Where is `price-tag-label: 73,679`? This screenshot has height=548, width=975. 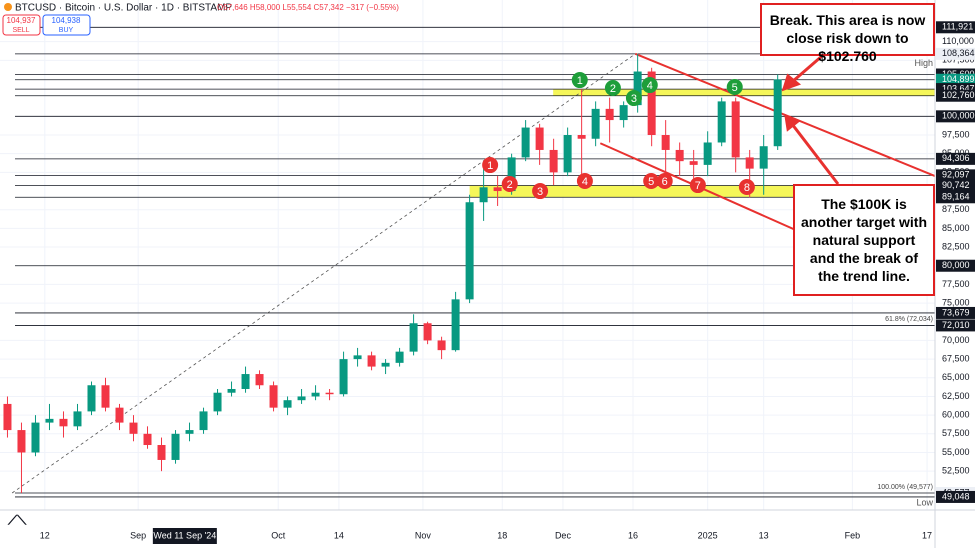
price-tag-label: 73,679 is located at coordinates (956, 312).